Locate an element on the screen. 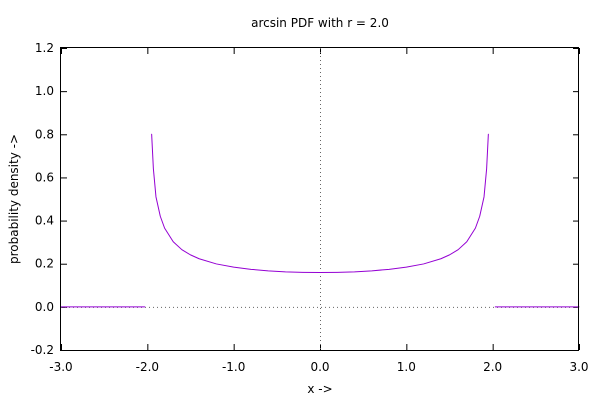 This screenshot has height=400, width=600. y-tick-label: 0.0 is located at coordinates (44, 307).